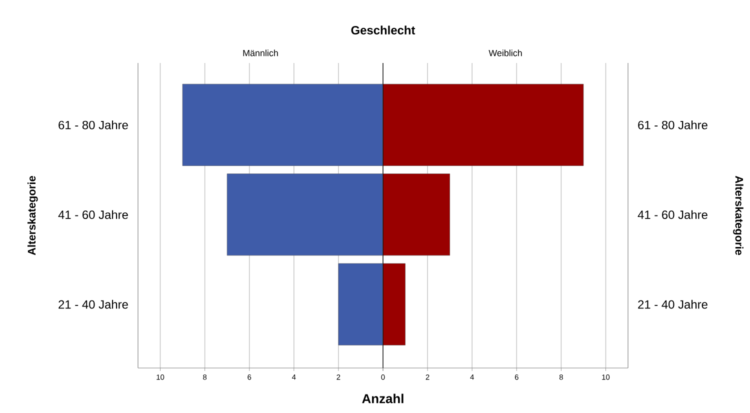  I want to click on chart-subtitle: Weiblich, so click(505, 53).